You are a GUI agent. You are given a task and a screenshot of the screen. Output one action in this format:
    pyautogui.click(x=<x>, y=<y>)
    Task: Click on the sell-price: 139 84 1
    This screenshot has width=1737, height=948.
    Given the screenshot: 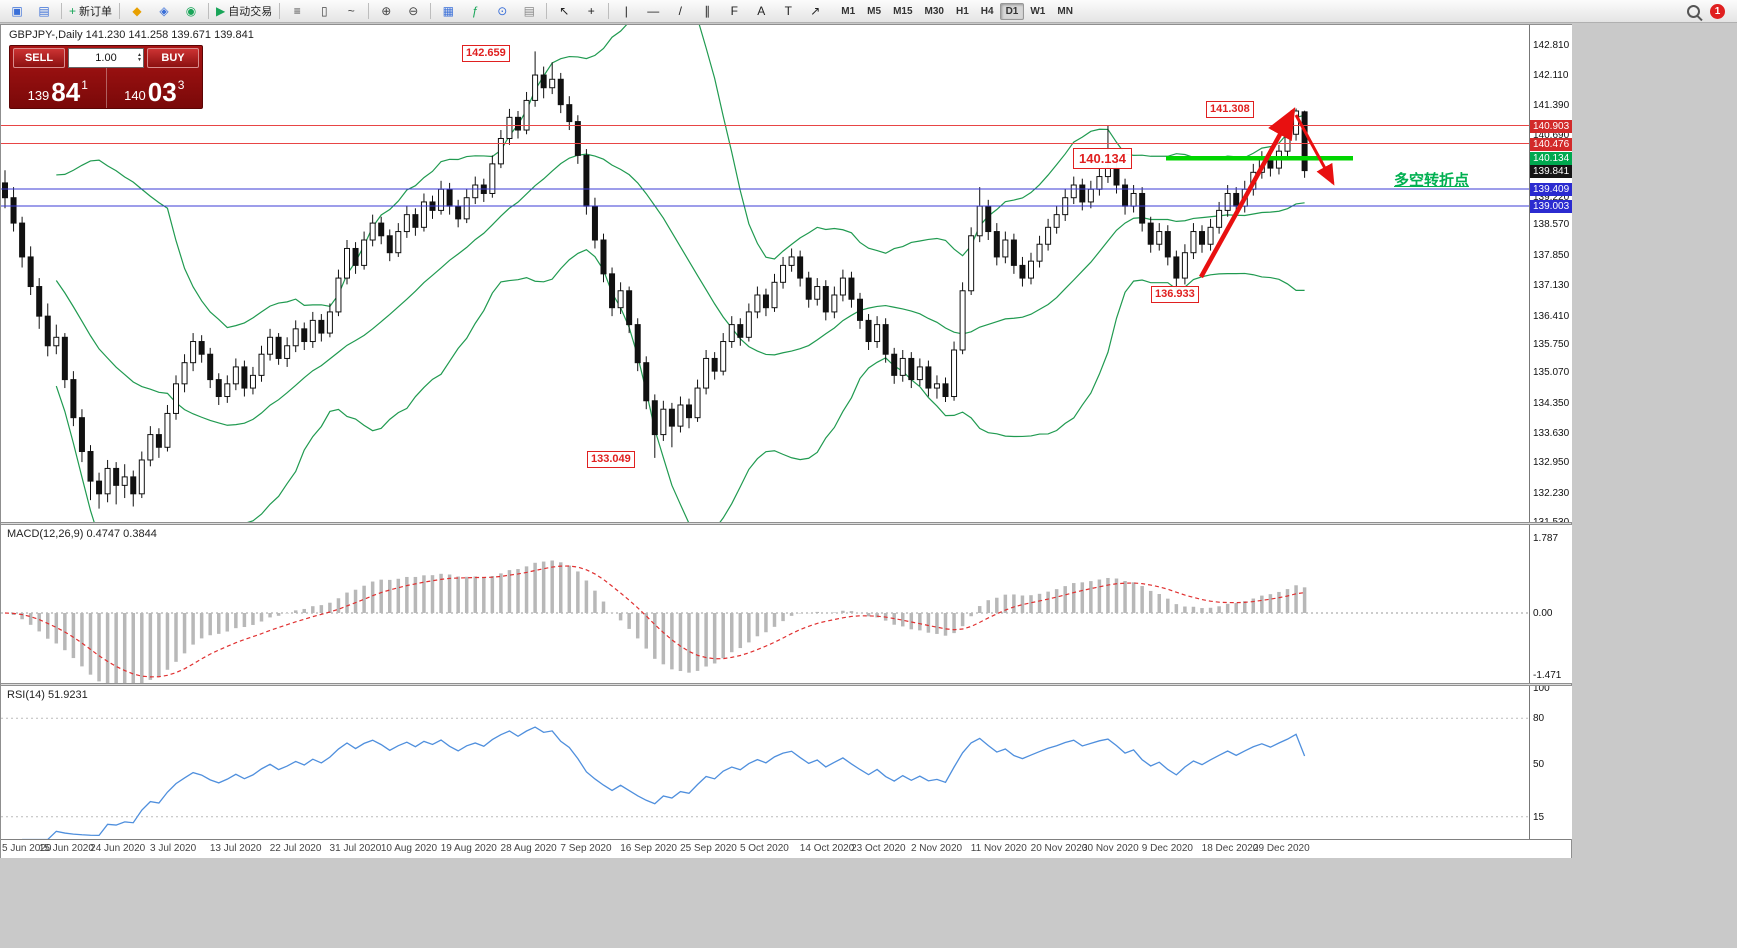 What is the action you would take?
    pyautogui.click(x=58, y=88)
    